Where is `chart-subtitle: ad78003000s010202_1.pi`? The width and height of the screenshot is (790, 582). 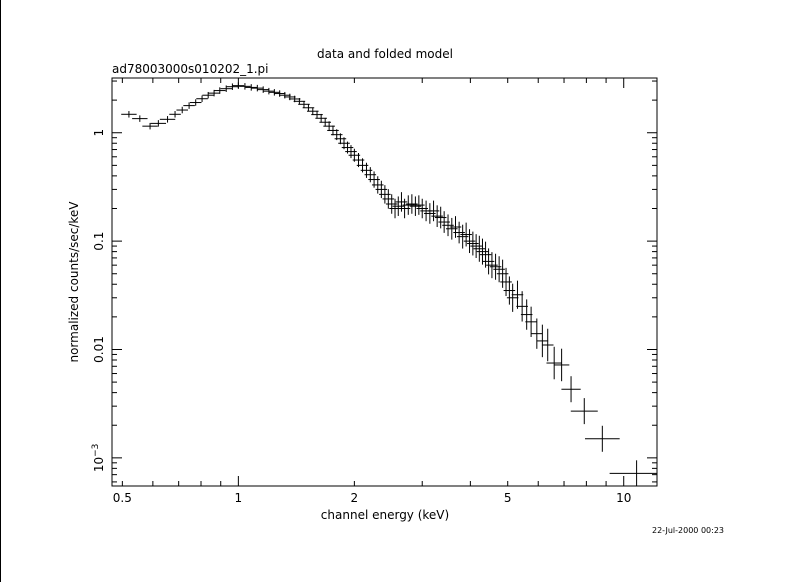 chart-subtitle: ad78003000s010202_1.pi is located at coordinates (190, 69).